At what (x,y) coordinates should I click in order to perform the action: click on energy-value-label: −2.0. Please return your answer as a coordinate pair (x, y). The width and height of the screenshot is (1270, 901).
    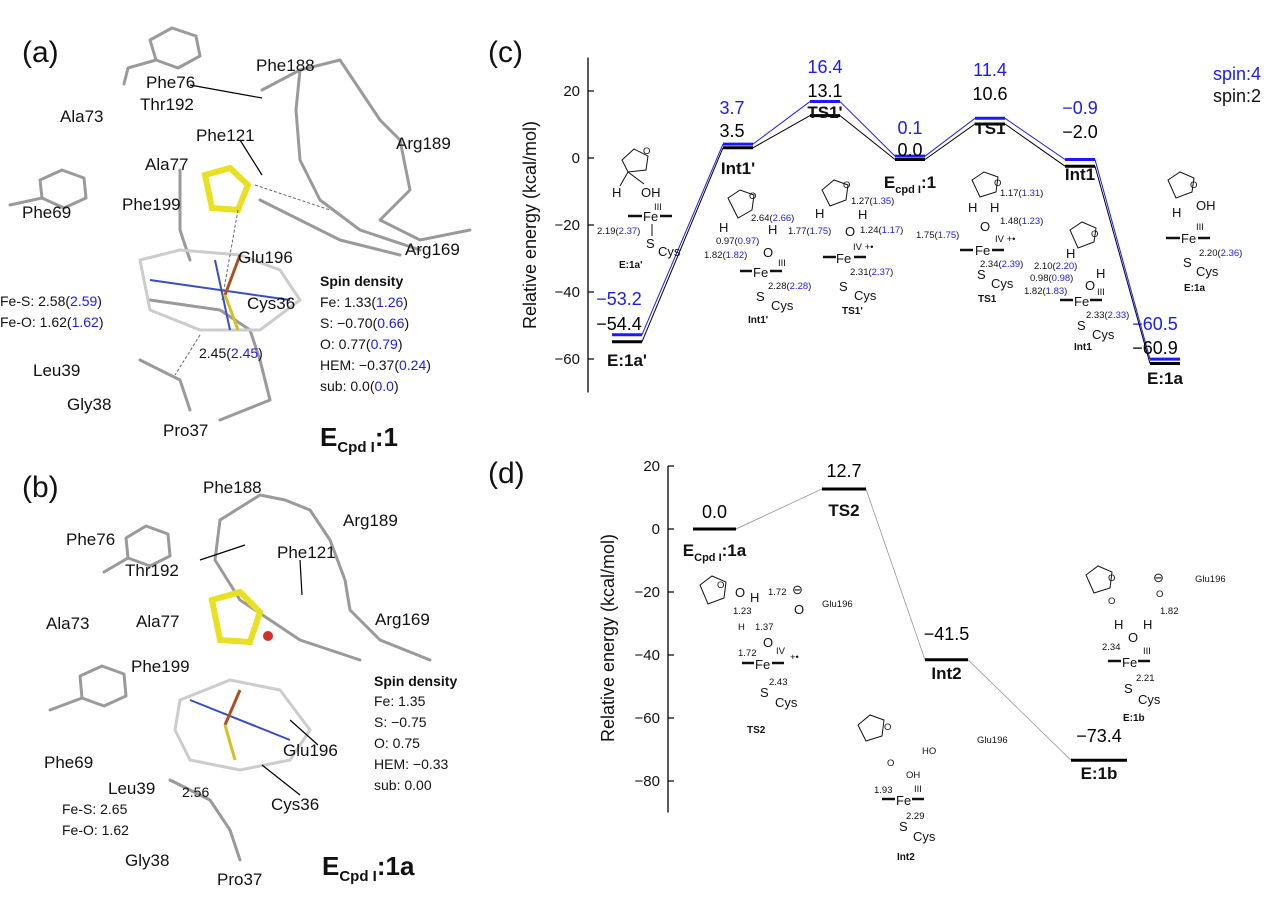
    Looking at the image, I should click on (1080, 132).